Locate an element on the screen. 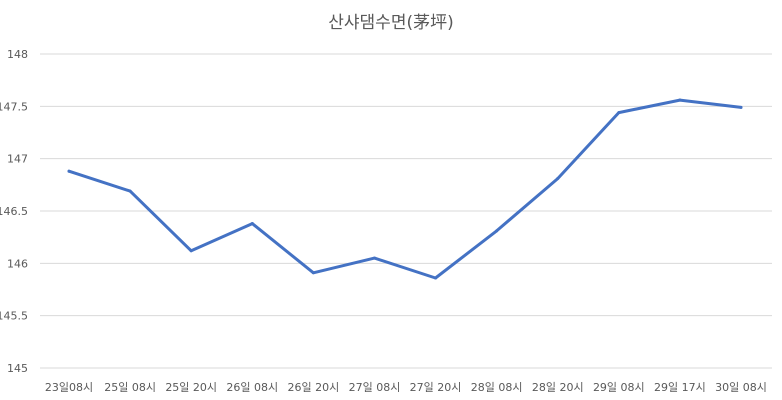 The image size is (782, 400). chart-title: 산샤댐수면(茅坪) is located at coordinates (390, 23).